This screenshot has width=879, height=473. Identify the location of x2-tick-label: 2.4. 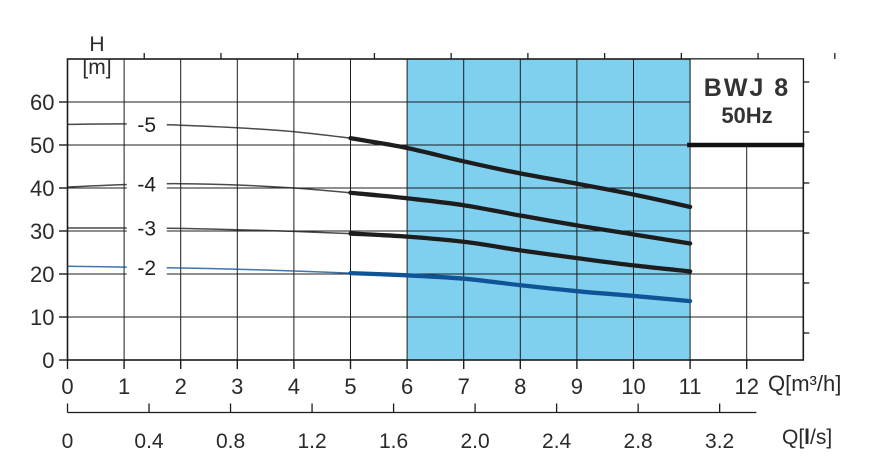
(557, 441).